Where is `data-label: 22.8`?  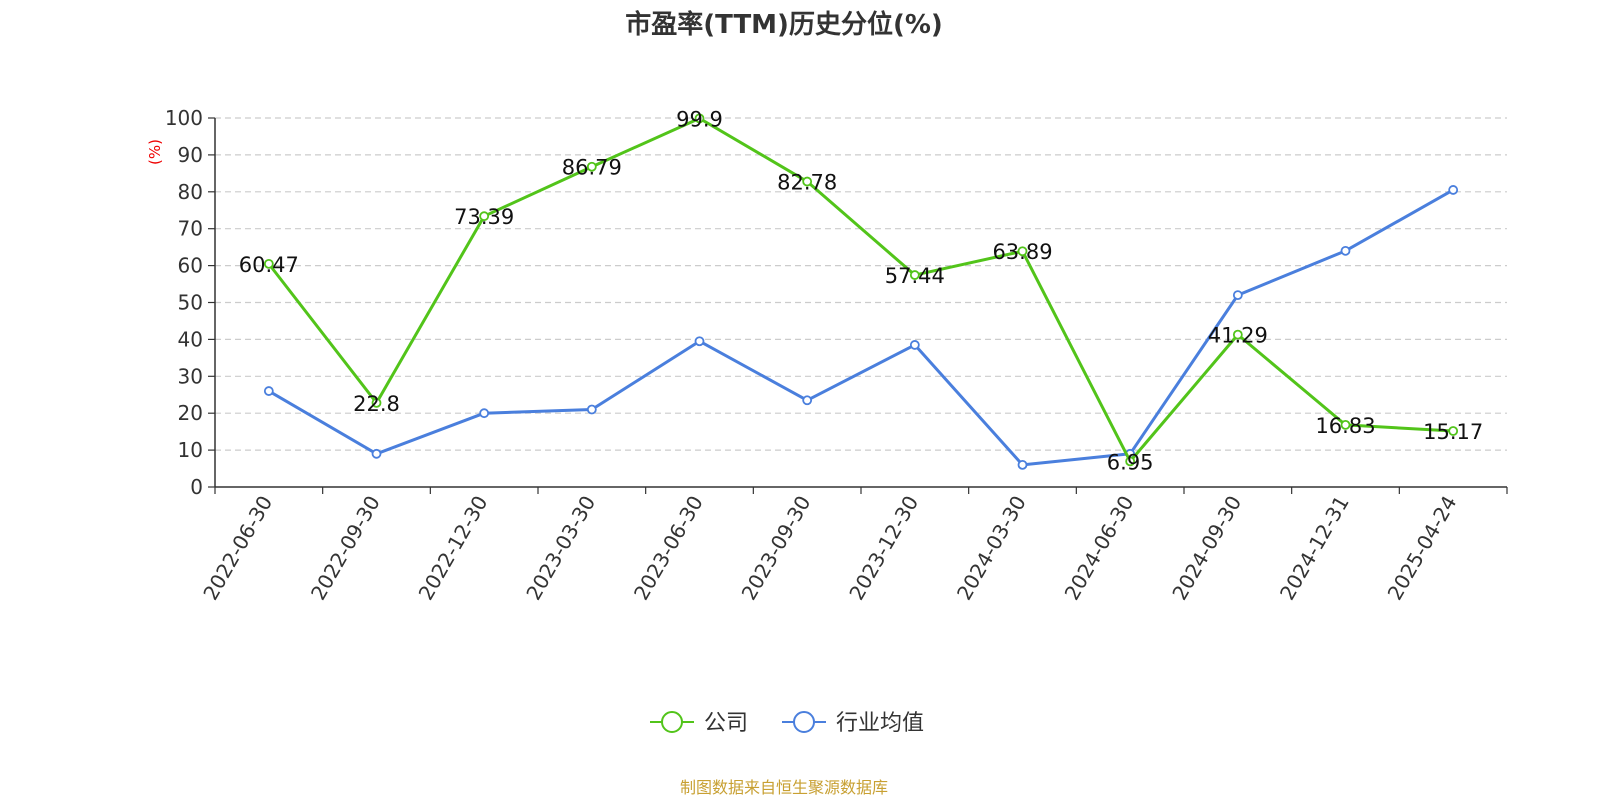 data-label: 22.8 is located at coordinates (376, 404).